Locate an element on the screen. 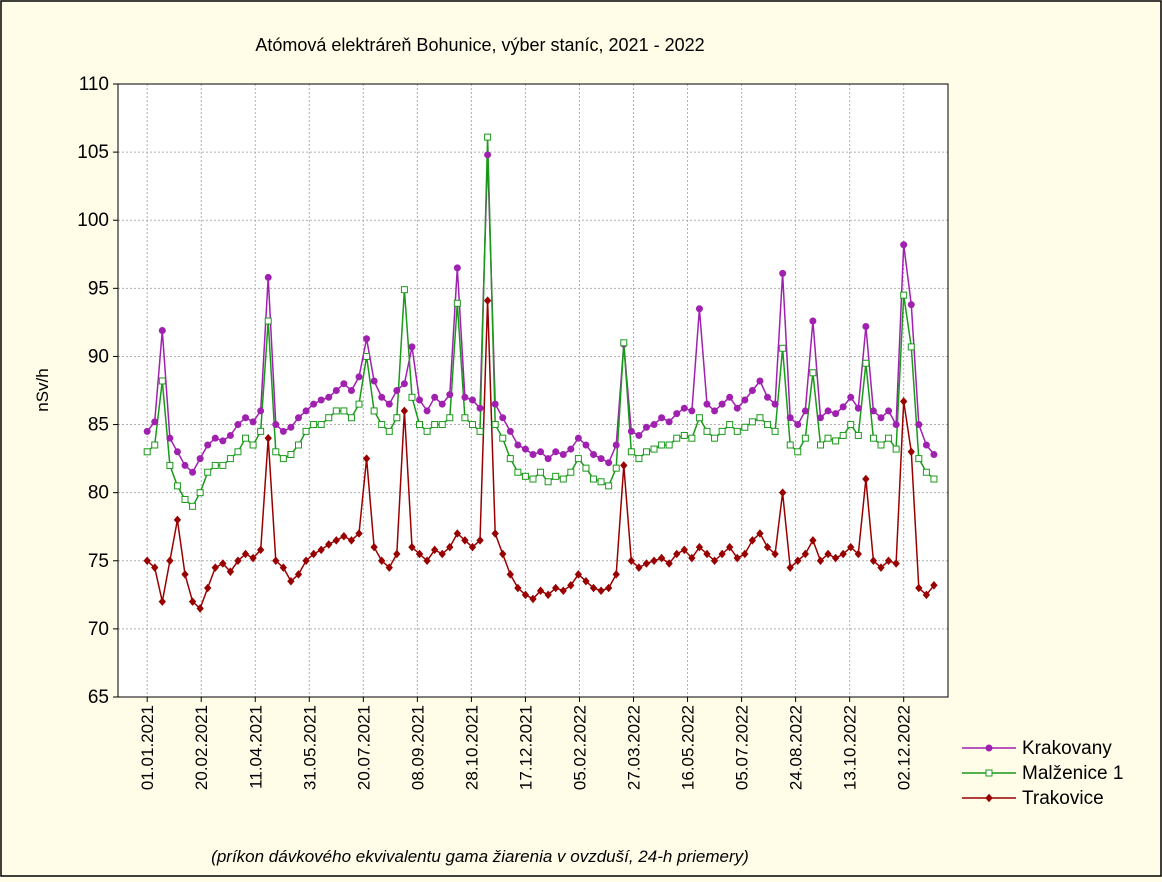 This screenshot has width=1162, height=882. x-tick-label: 20.02.2021 is located at coordinates (201, 747).